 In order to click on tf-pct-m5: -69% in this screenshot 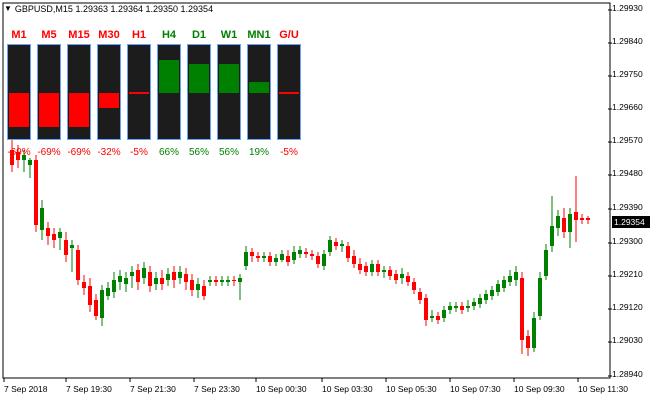, I will do `click(49, 152)`.